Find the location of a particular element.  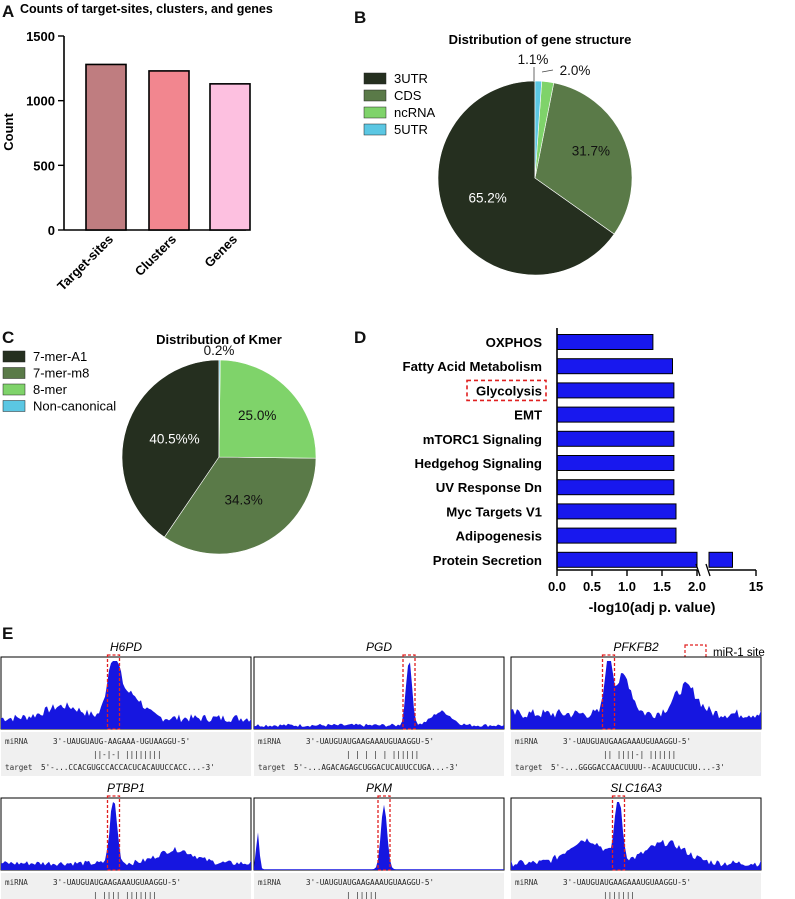

chart-a-bar-target-sites is located at coordinates (106, 147).